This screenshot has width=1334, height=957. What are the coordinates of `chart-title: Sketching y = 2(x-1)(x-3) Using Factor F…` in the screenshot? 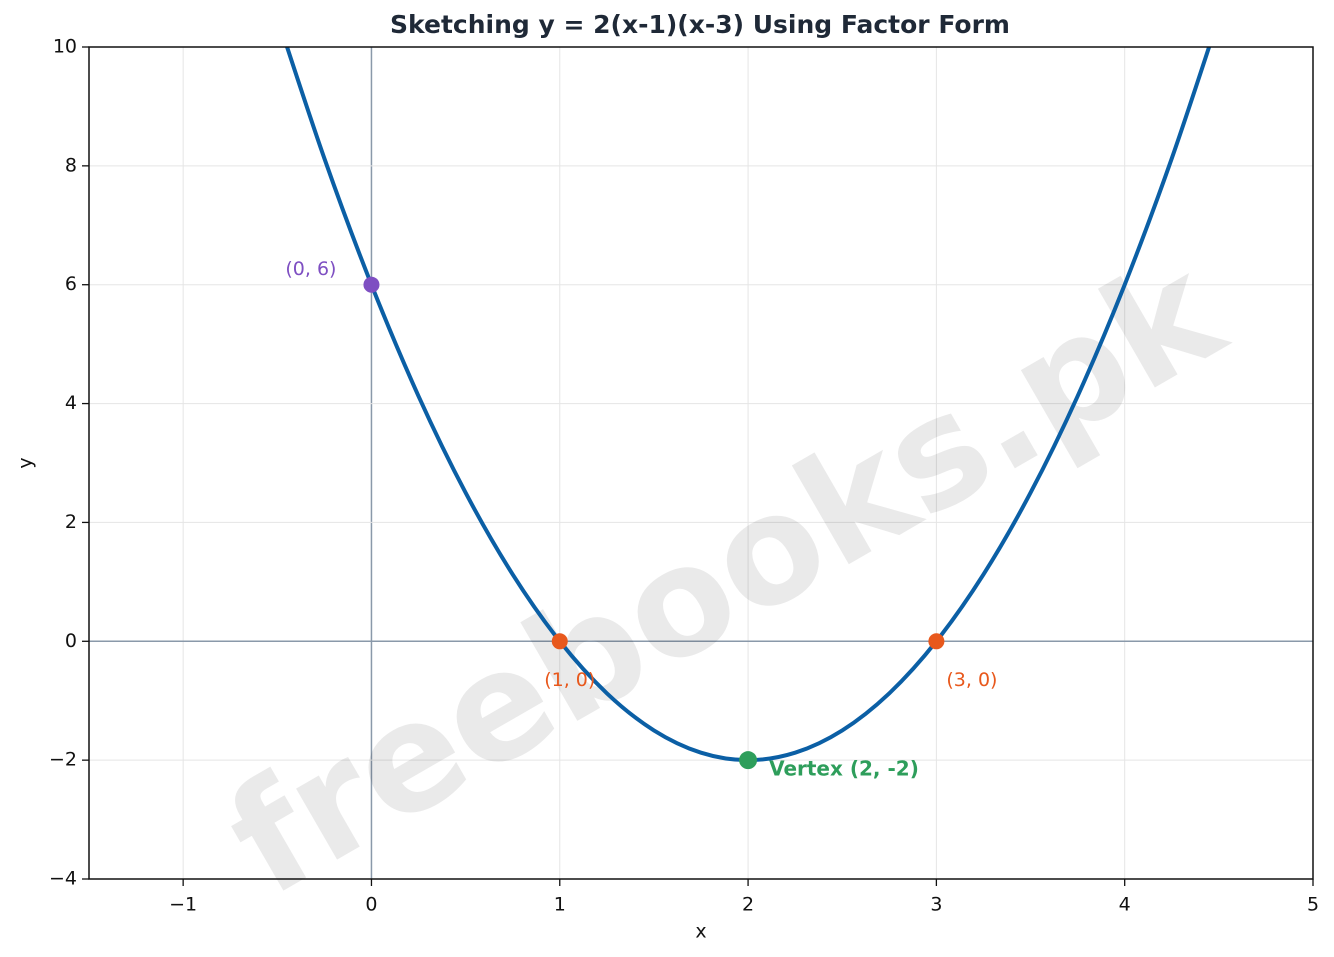 It's located at (700, 24).